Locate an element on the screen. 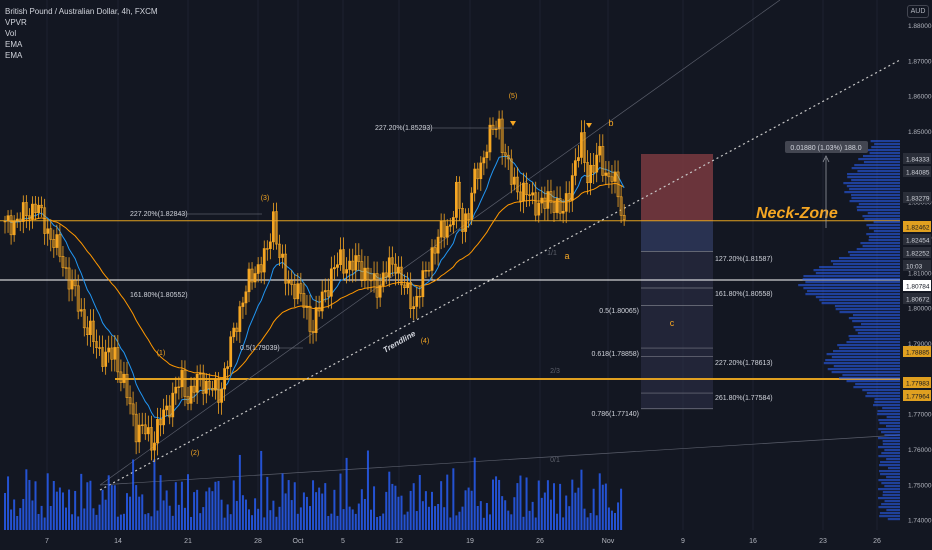 This screenshot has width=932, height=550. x-tick-label-9: Nov is located at coordinates (608, 541).